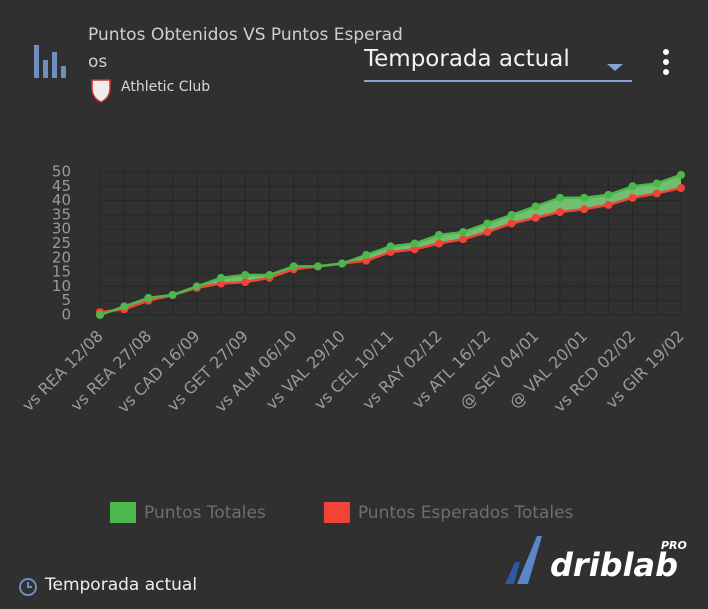  I want to click on y-tick-label: 35, so click(61, 214).